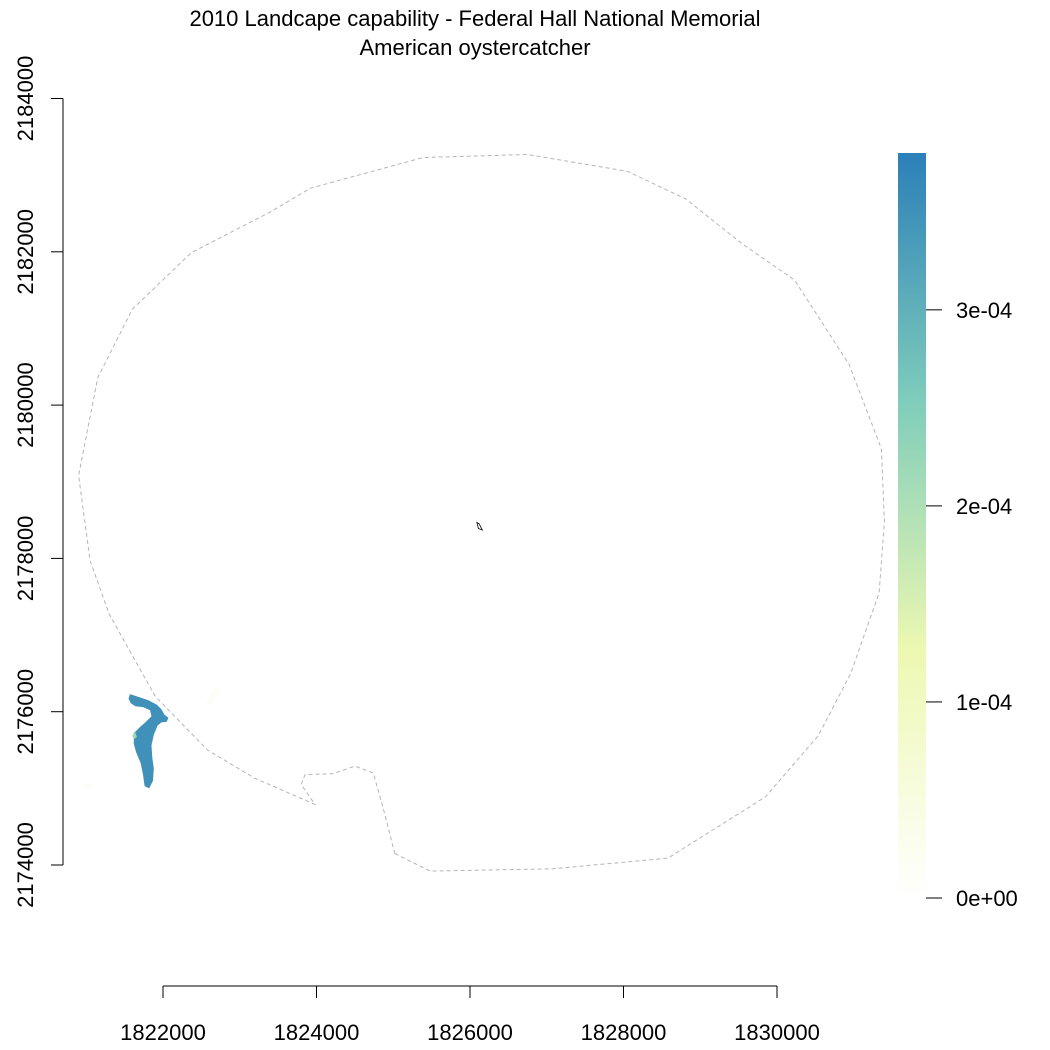 This screenshot has height=1050, width=1050. I want to click on color-legend: 0e+00 1e-04 2e-04 3e-04, so click(958, 532).